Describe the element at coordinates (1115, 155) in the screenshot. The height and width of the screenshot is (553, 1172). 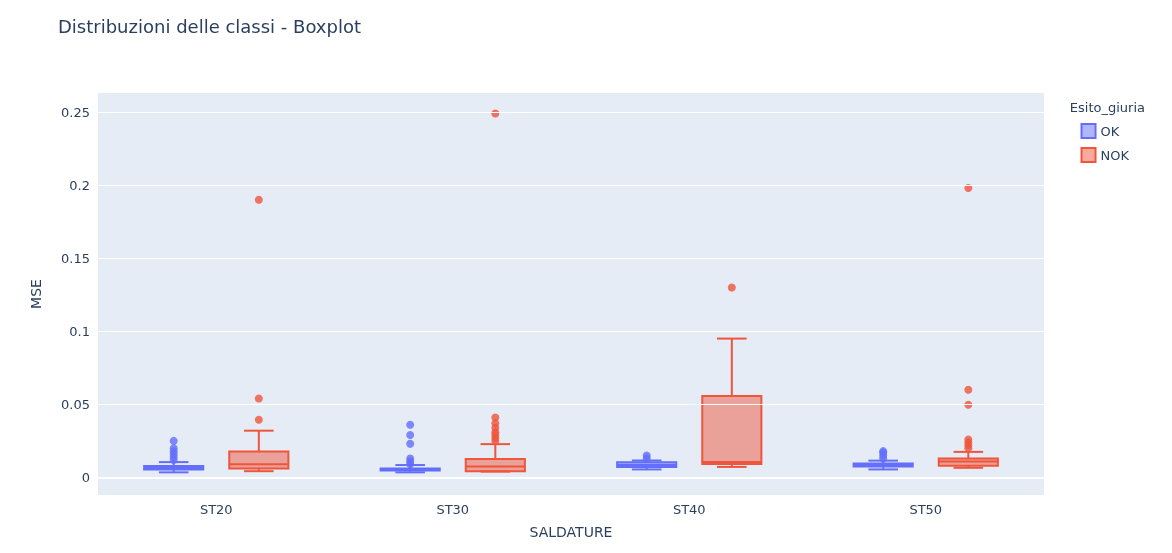
I see `legend-label: NOK` at that location.